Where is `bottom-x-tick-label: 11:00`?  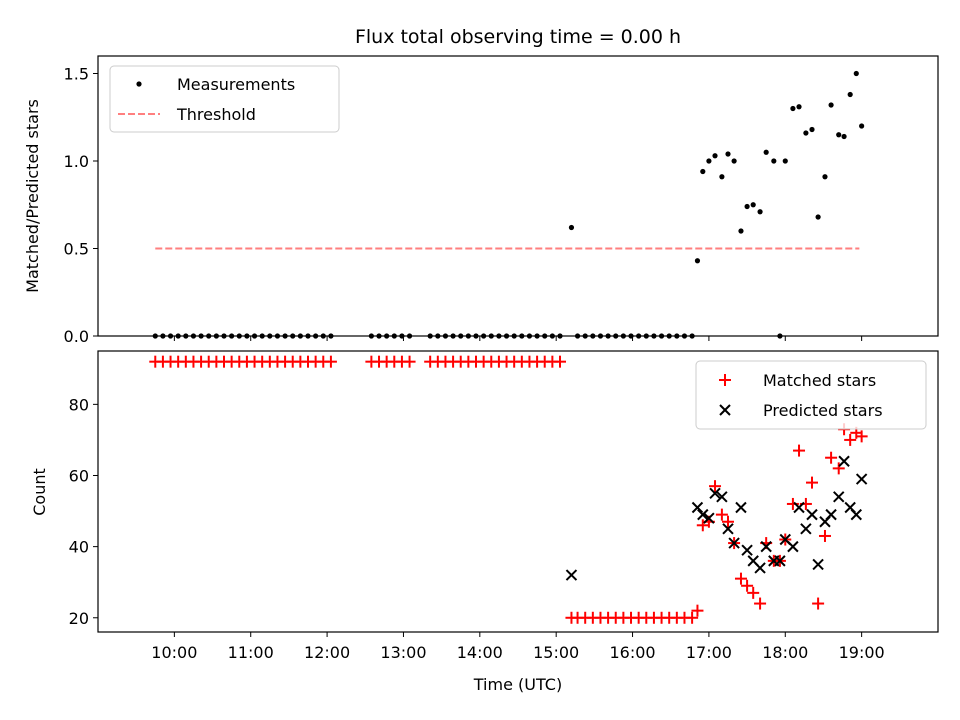 bottom-x-tick-label: 11:00 is located at coordinates (251, 652).